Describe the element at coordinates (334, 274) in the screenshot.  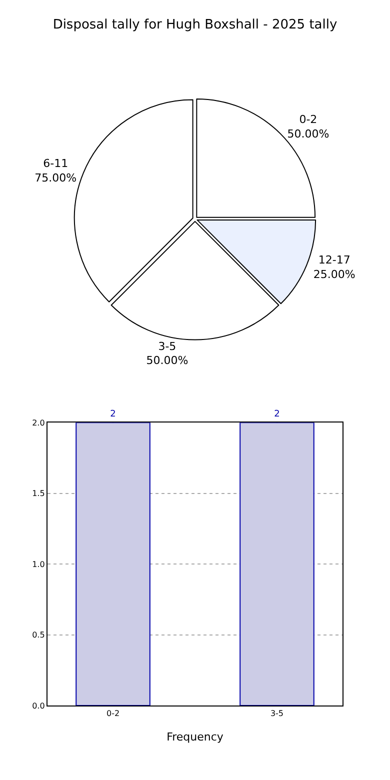
I see `data-label: 25.00%` at that location.